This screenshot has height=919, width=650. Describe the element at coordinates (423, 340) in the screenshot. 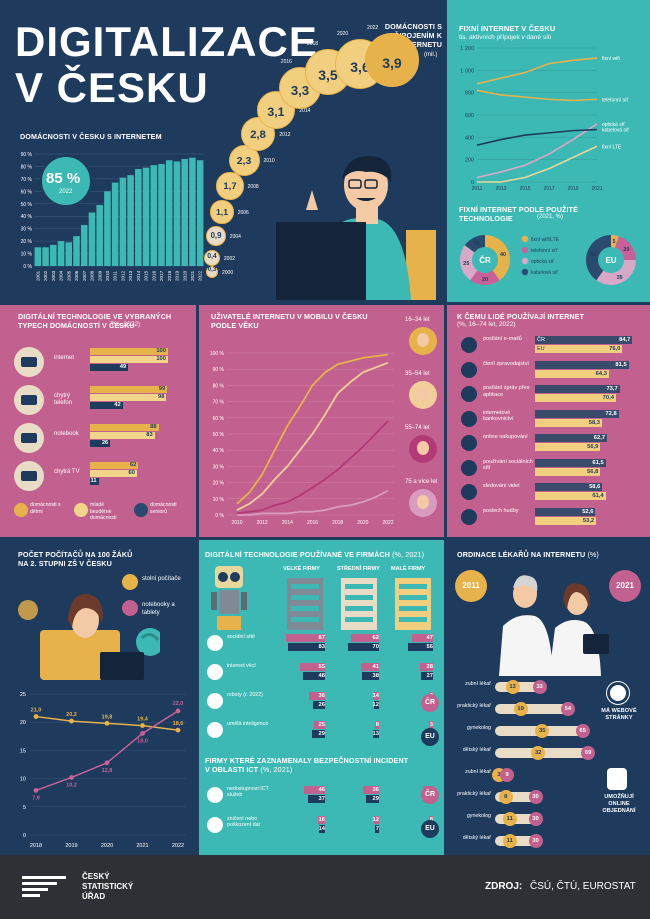

I see `avatar-face` at that location.